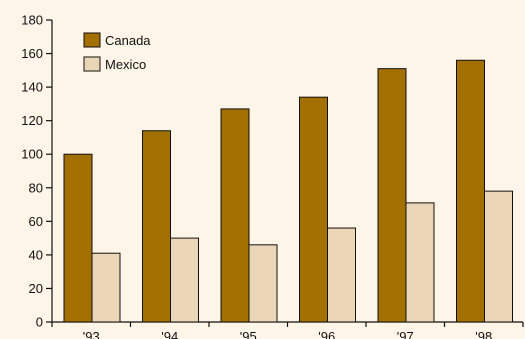 This screenshot has height=339, width=525. I want to click on y-tick-label: 0, so click(39, 322).